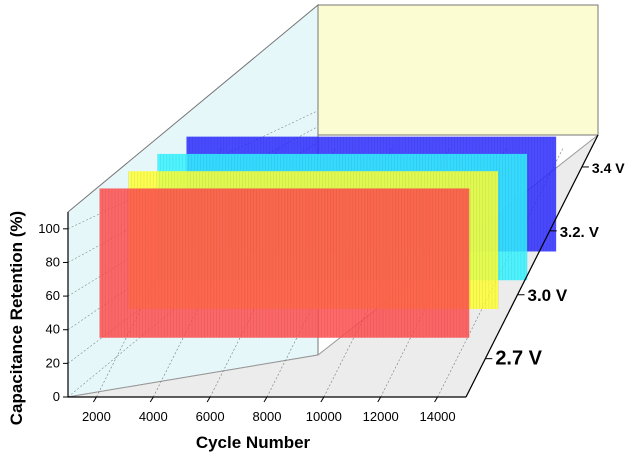  Describe the element at coordinates (518, 359) in the screenshot. I see `depth-label: 2.7 V` at that location.